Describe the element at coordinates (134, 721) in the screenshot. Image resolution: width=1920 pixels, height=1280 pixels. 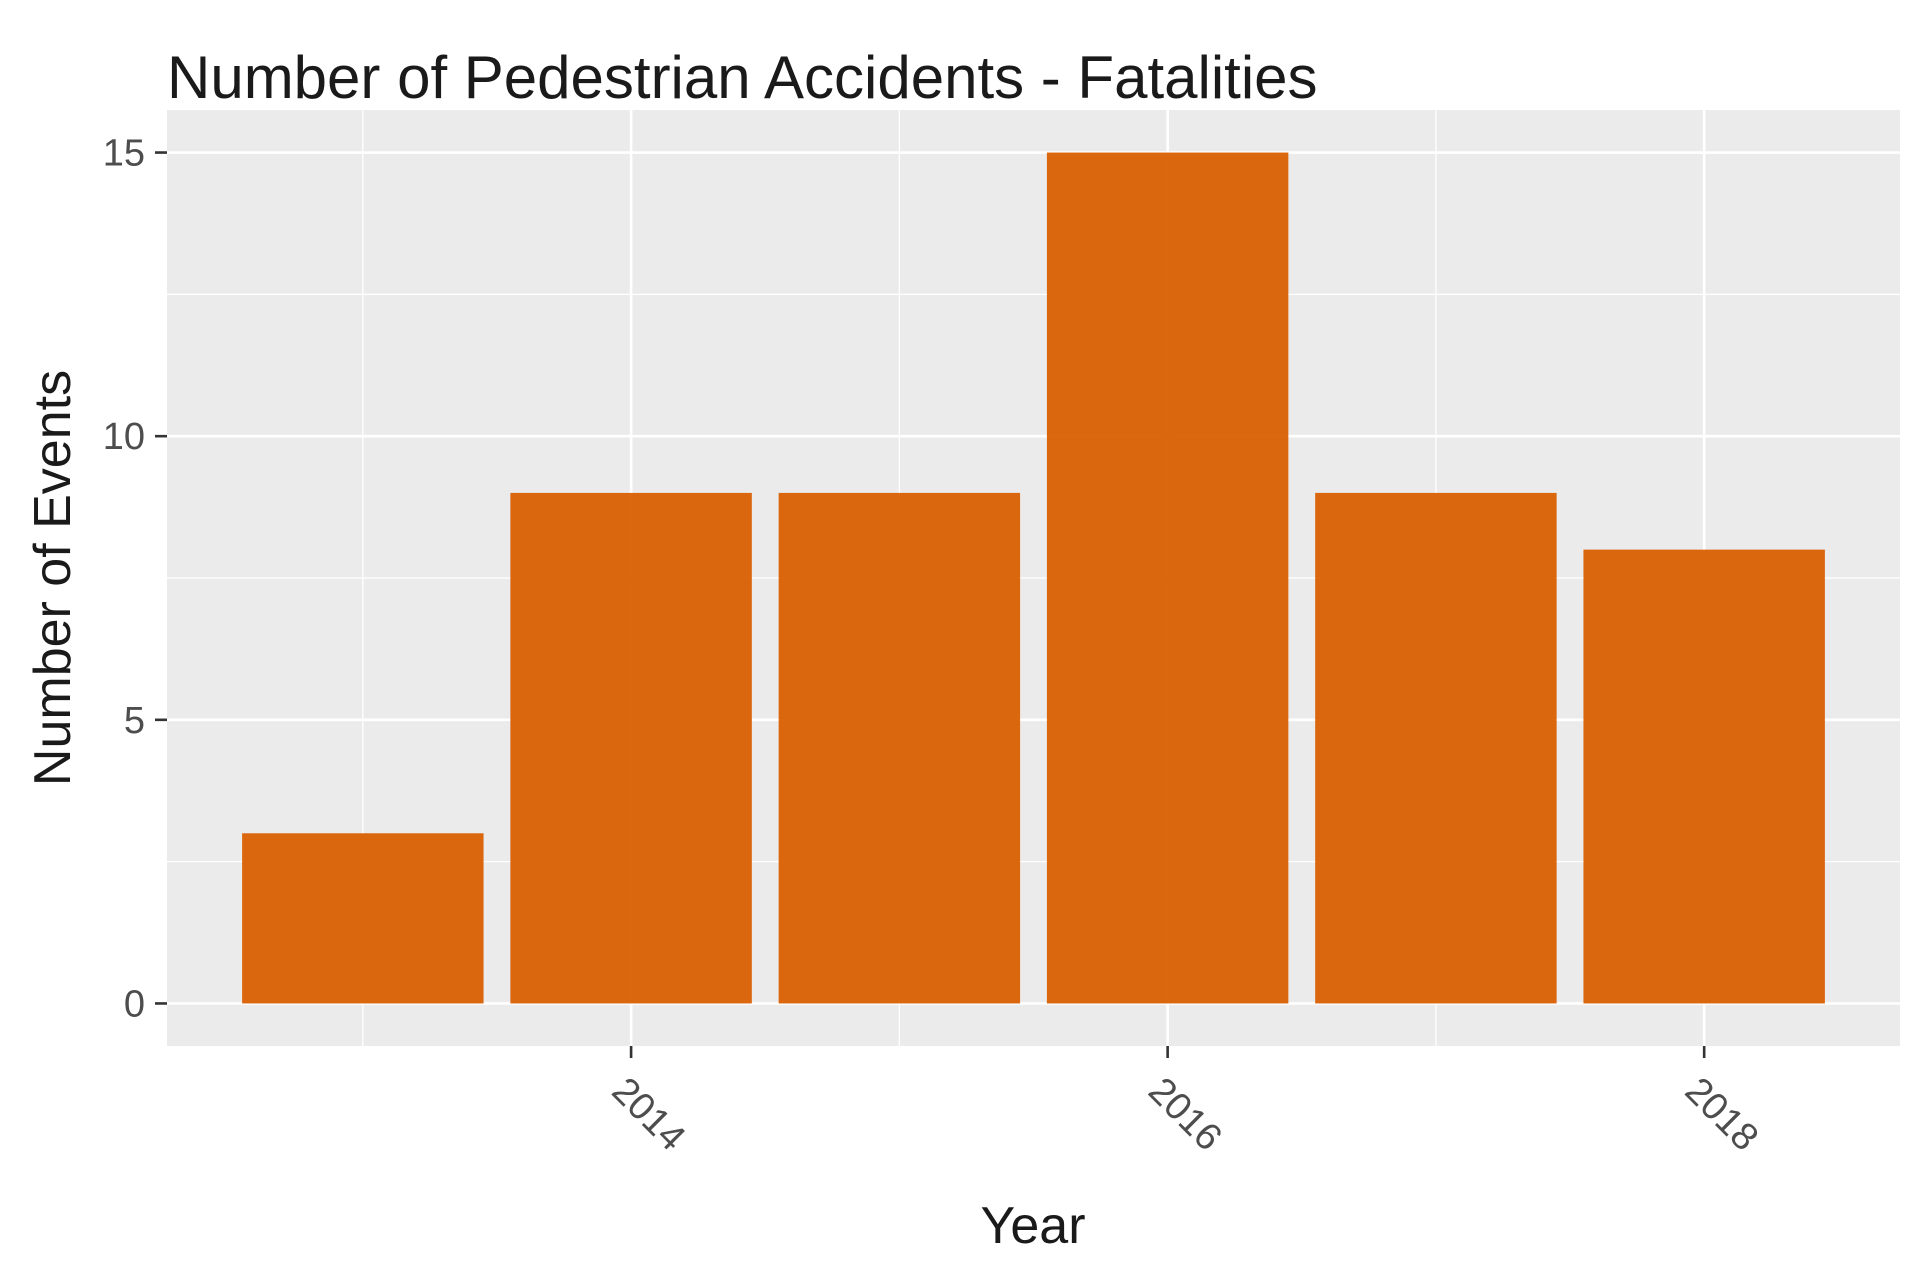
I see `y-tick-label: 5` at that location.